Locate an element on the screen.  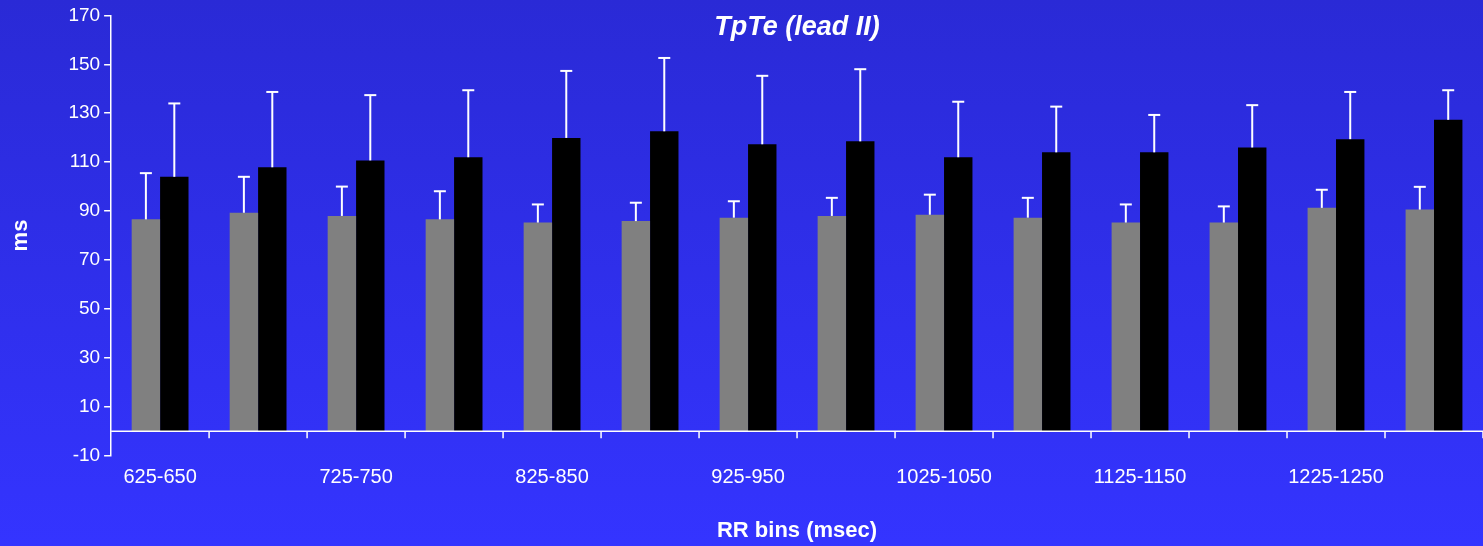
y-tick-label: -10 is located at coordinates (86, 454).